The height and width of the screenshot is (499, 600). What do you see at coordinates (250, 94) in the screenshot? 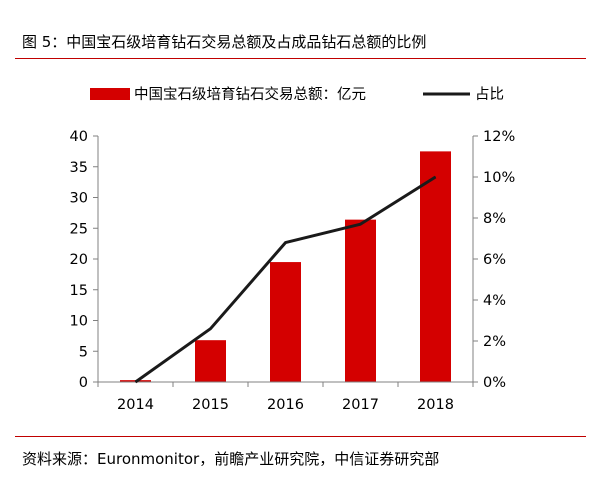
I see `legend-bar-label: 中国宝石级培育钻石交易总额：亿元` at bounding box center [250, 94].